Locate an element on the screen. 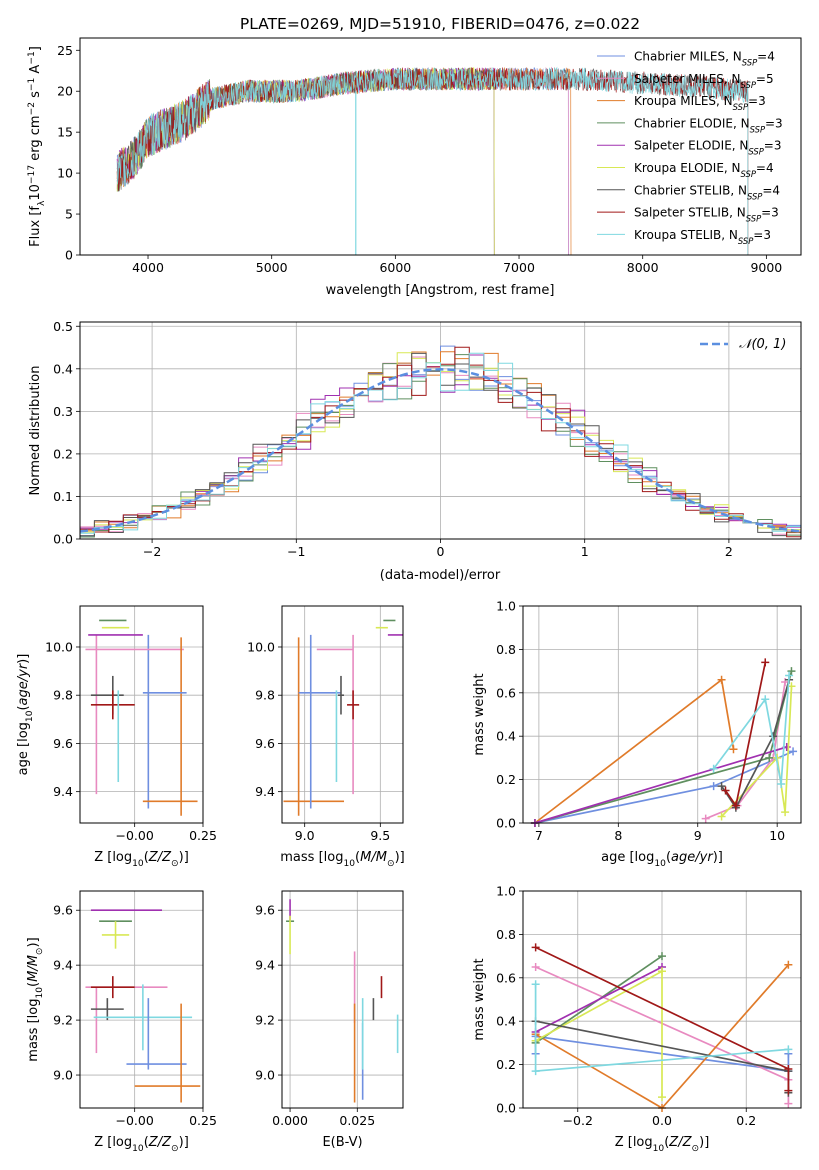 Image resolution: width=819 pixels, height=1170 pixels. y-tick-label: 0.3 is located at coordinates (63, 411).